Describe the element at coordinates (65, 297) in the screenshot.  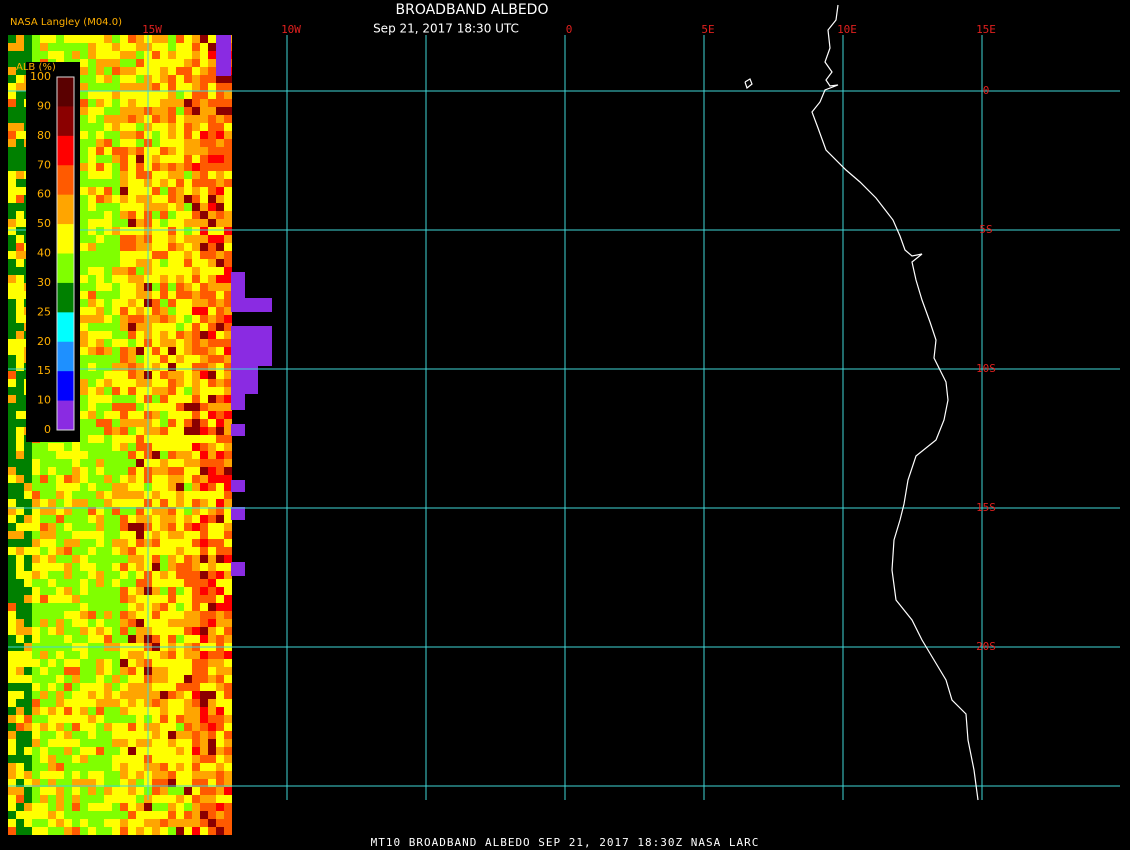
I see `colorbar-swatch` at that location.